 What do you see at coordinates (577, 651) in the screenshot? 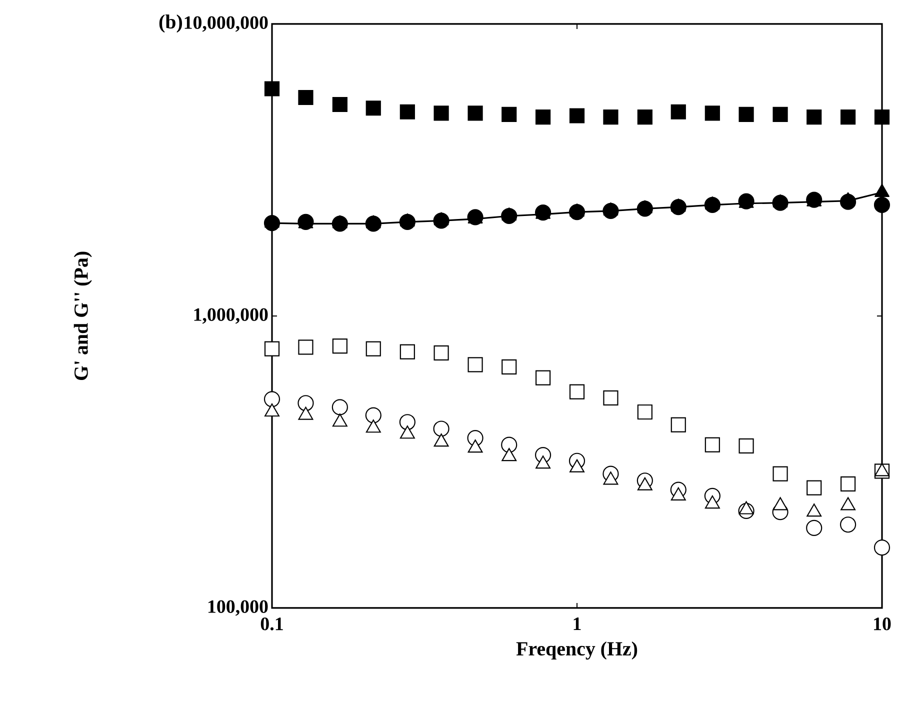
I see `x-axis-title: Freqency (Hz)` at bounding box center [577, 651].